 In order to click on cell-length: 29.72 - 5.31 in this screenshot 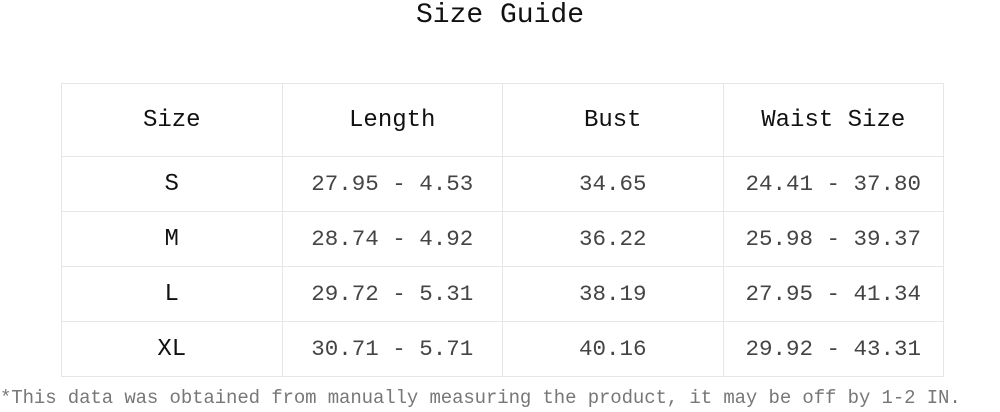, I will do `click(392, 294)`.